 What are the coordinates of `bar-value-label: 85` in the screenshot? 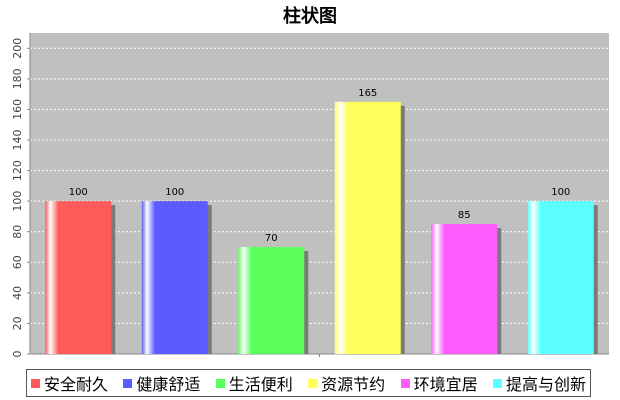 It's located at (464, 215).